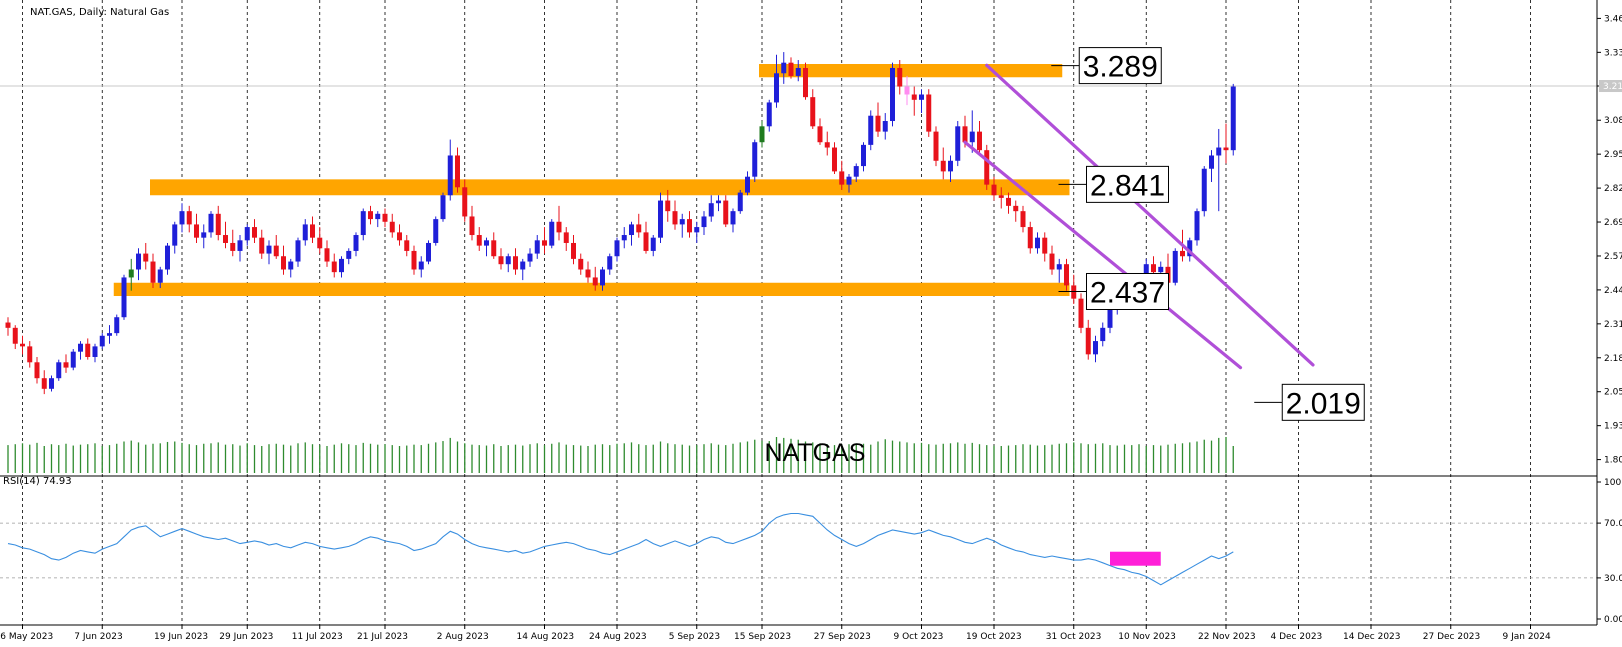 This screenshot has width=1622, height=647. I want to click on price-tick-label: 2.827, so click(1613, 189).